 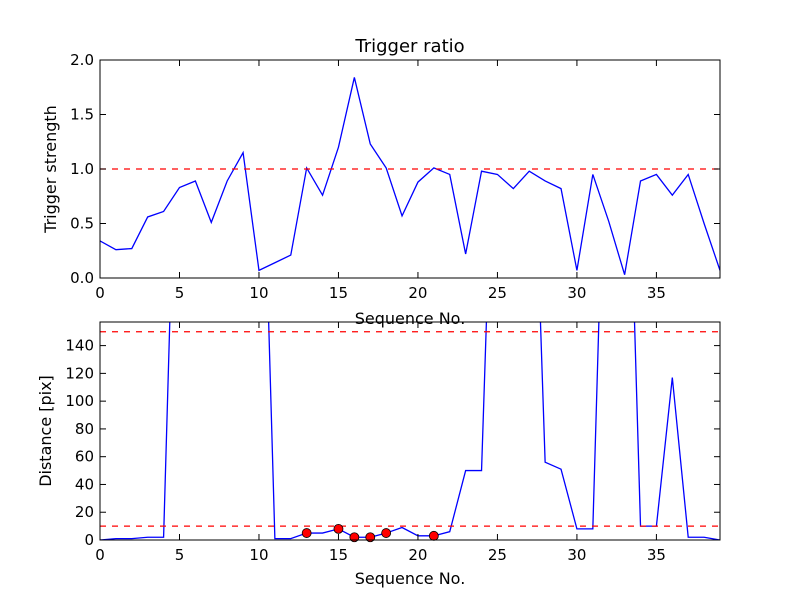 What do you see at coordinates (82, 224) in the screenshot?
I see `y-tick-label: 0.5` at bounding box center [82, 224].